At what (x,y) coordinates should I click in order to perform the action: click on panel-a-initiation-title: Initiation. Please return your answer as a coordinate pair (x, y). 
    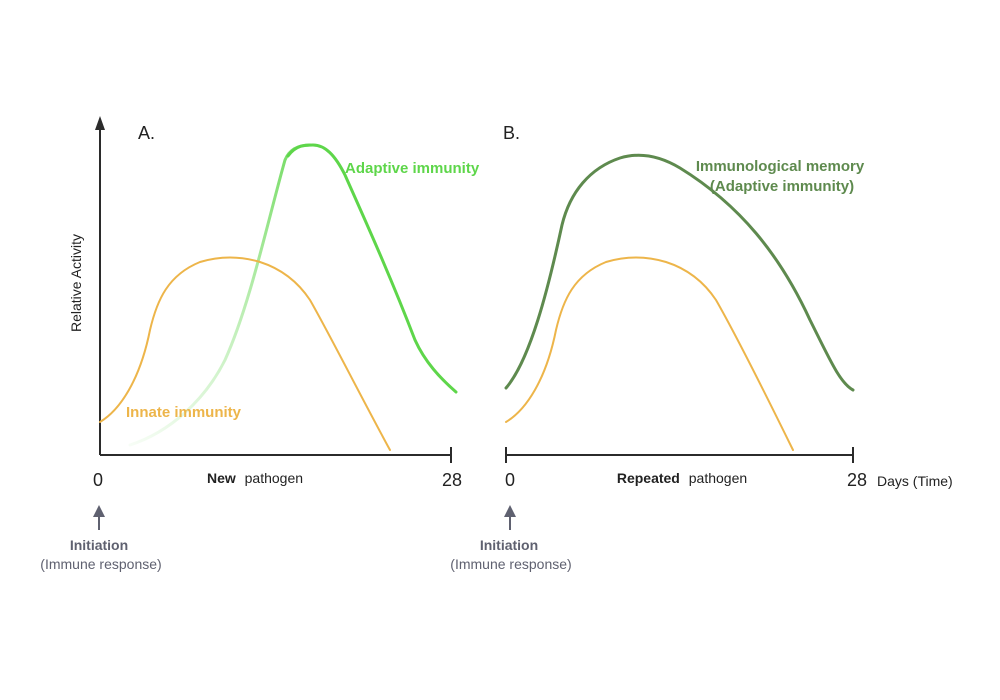
    Looking at the image, I should click on (99, 545).